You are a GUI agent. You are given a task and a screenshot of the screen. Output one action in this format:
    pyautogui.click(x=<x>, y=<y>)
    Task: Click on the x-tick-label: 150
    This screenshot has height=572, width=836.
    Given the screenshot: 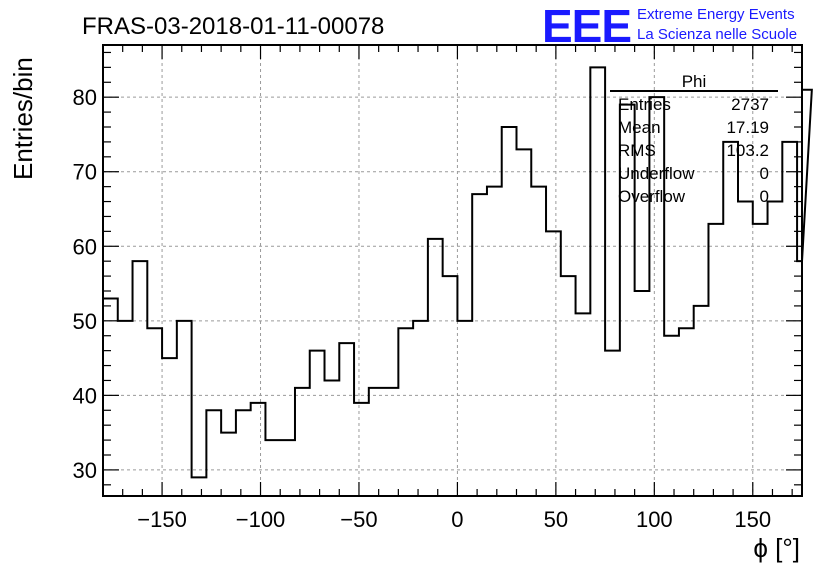 What is the action you would take?
    pyautogui.click(x=752, y=519)
    